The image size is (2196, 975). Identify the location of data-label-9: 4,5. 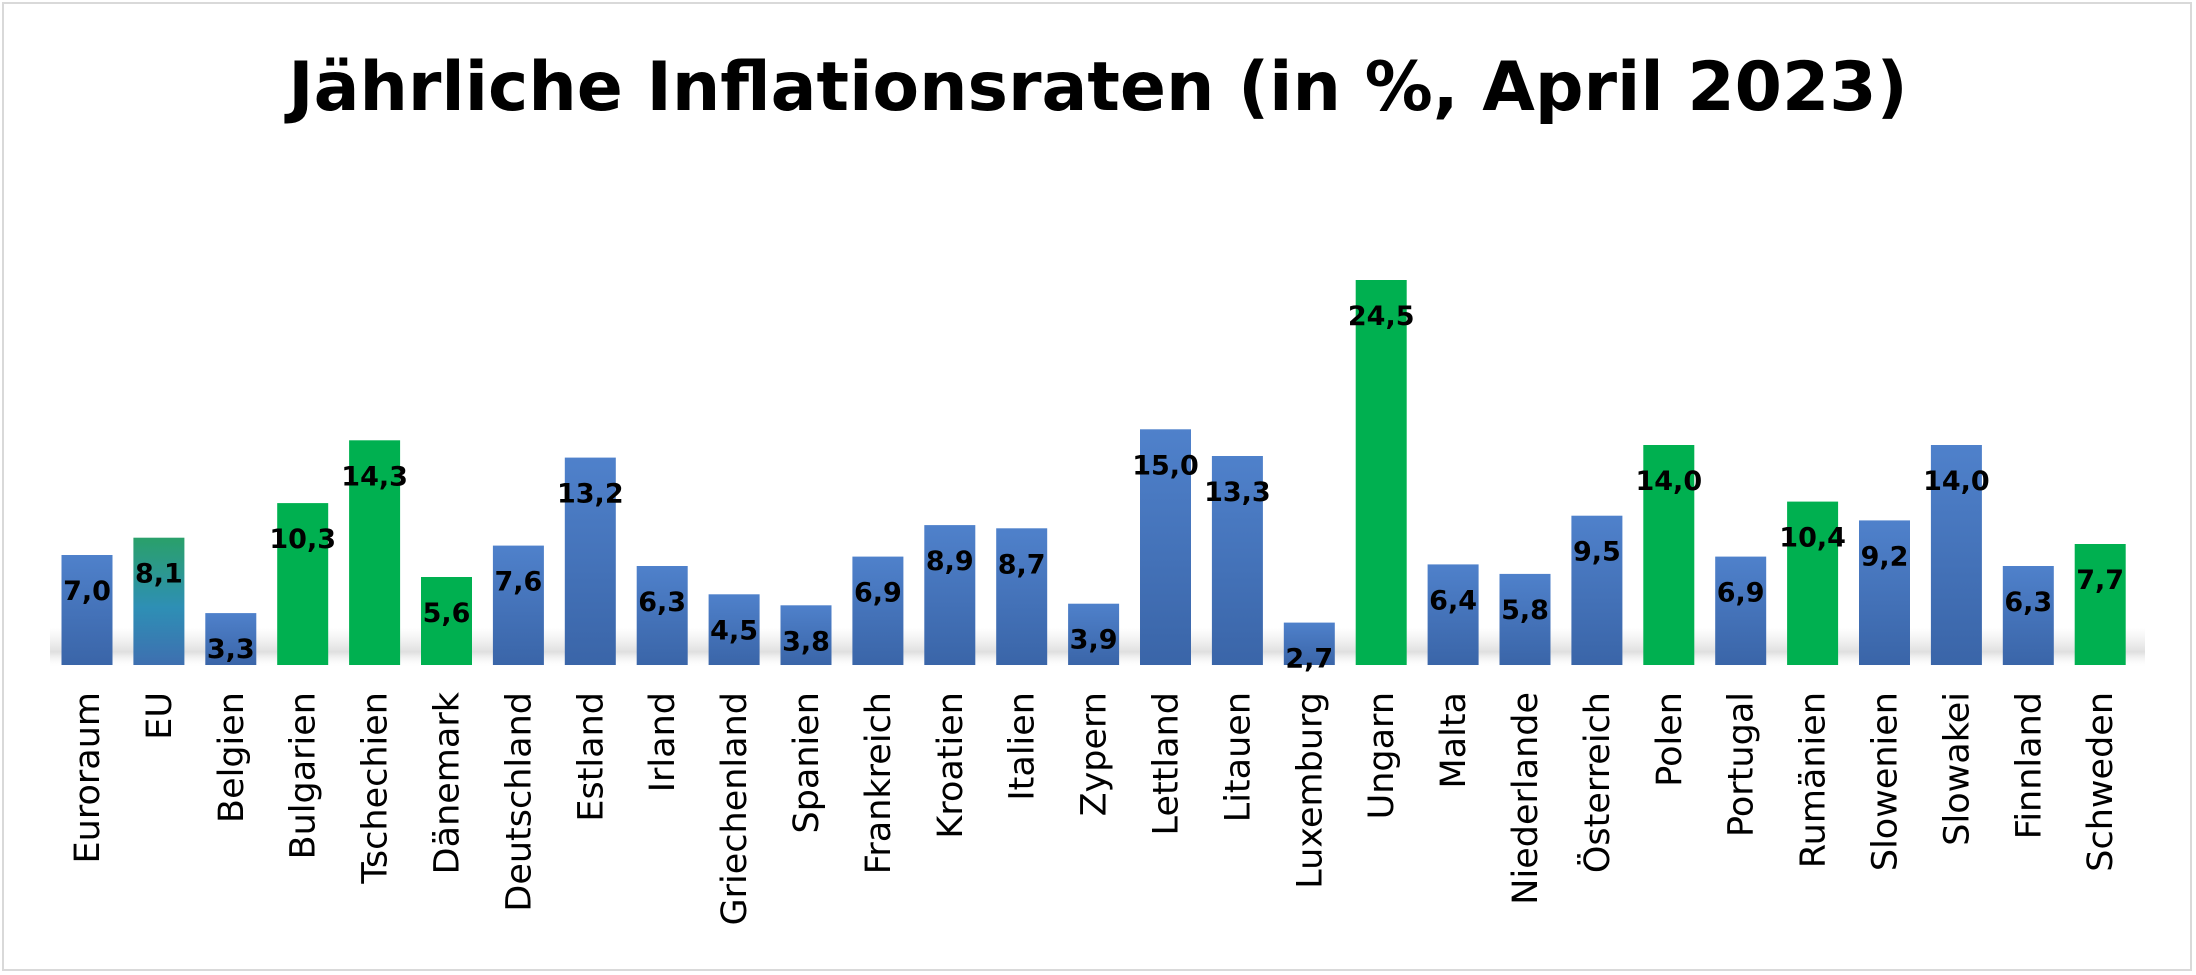
(734, 630).